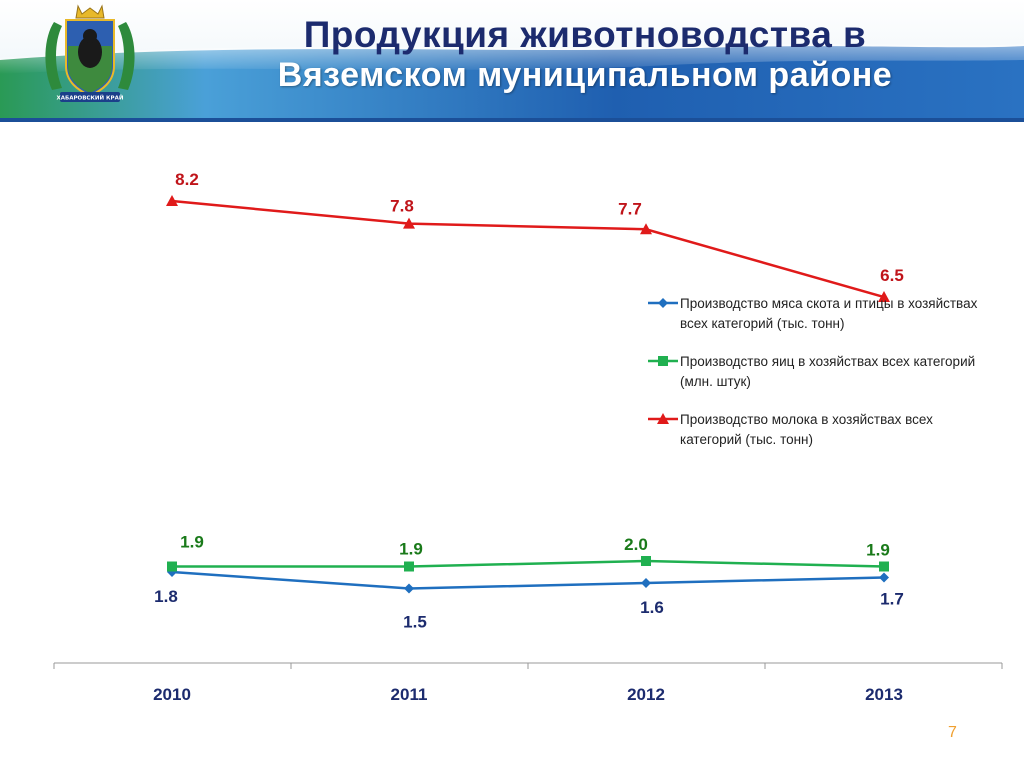 This screenshot has height=768, width=1024. Describe the element at coordinates (402, 206) in the screenshot. I see `data-label: 7.8` at that location.